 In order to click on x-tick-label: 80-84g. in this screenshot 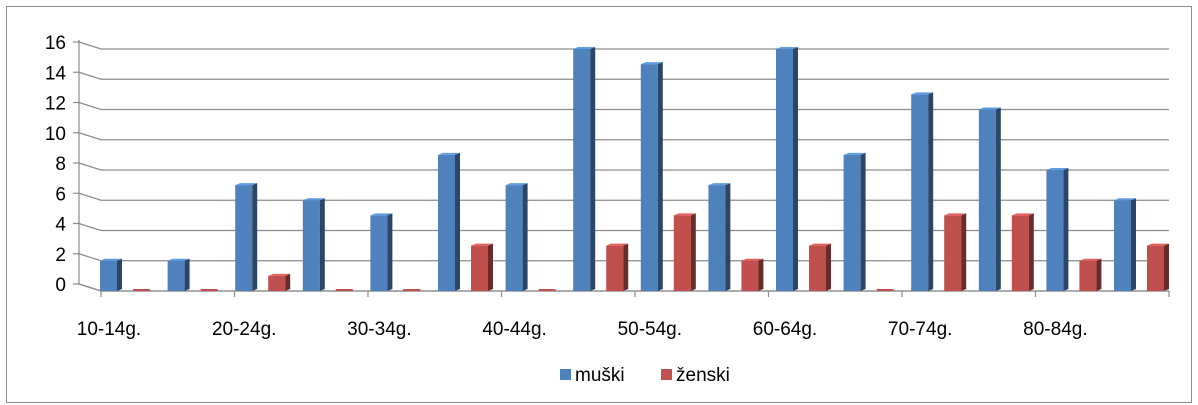, I will do `click(1055, 329)`.